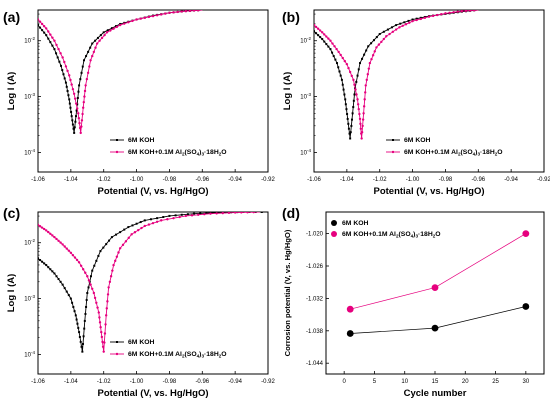 This screenshot has width=550, height=412. I want to click on x-tick-label: -1.00, so click(137, 382).